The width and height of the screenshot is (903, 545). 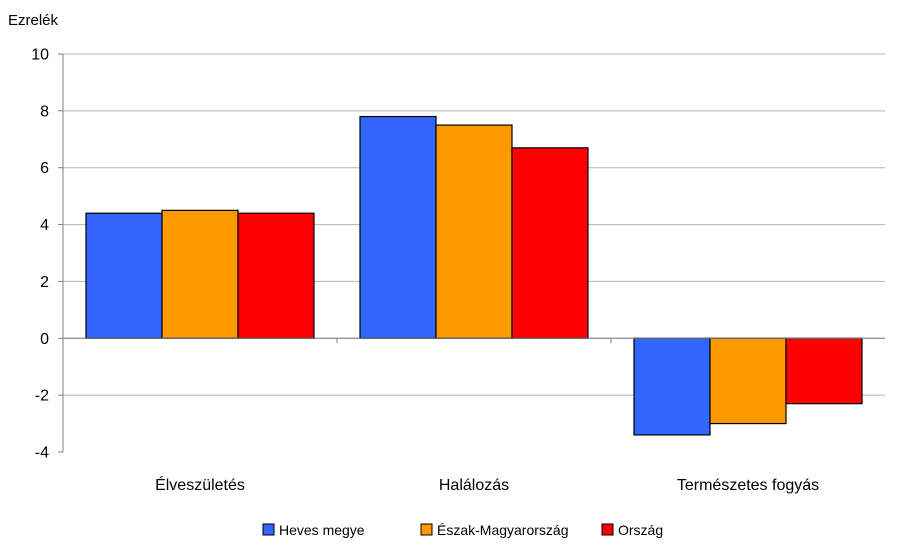 I want to click on legend-label: Ország, so click(x=640, y=530).